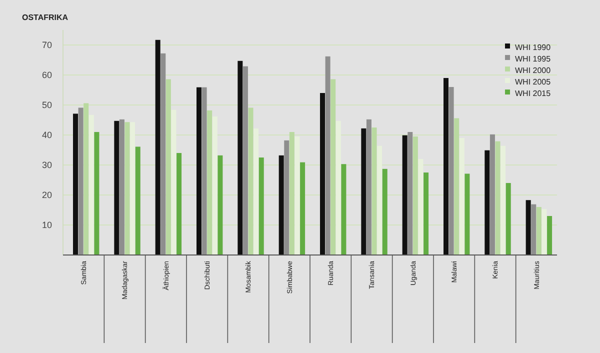  What do you see at coordinates (47, 165) in the screenshot?
I see `y-tick-label: 30` at bounding box center [47, 165].